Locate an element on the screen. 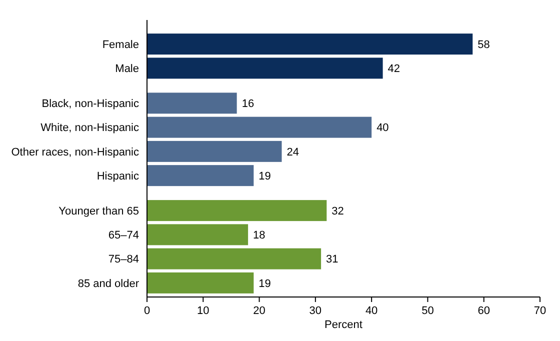  x-axis-title: Percent is located at coordinates (343, 325).